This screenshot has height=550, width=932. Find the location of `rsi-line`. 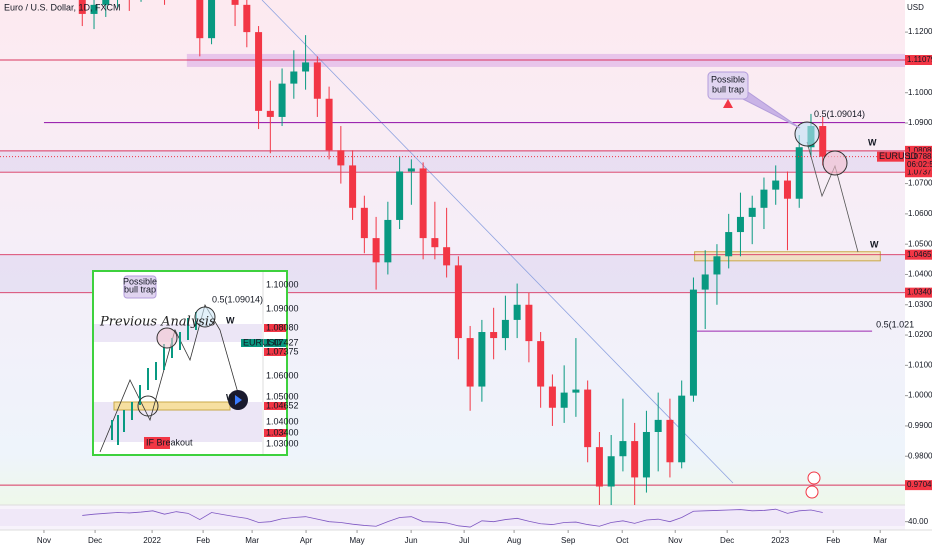

rsi-line is located at coordinates (452, 518).